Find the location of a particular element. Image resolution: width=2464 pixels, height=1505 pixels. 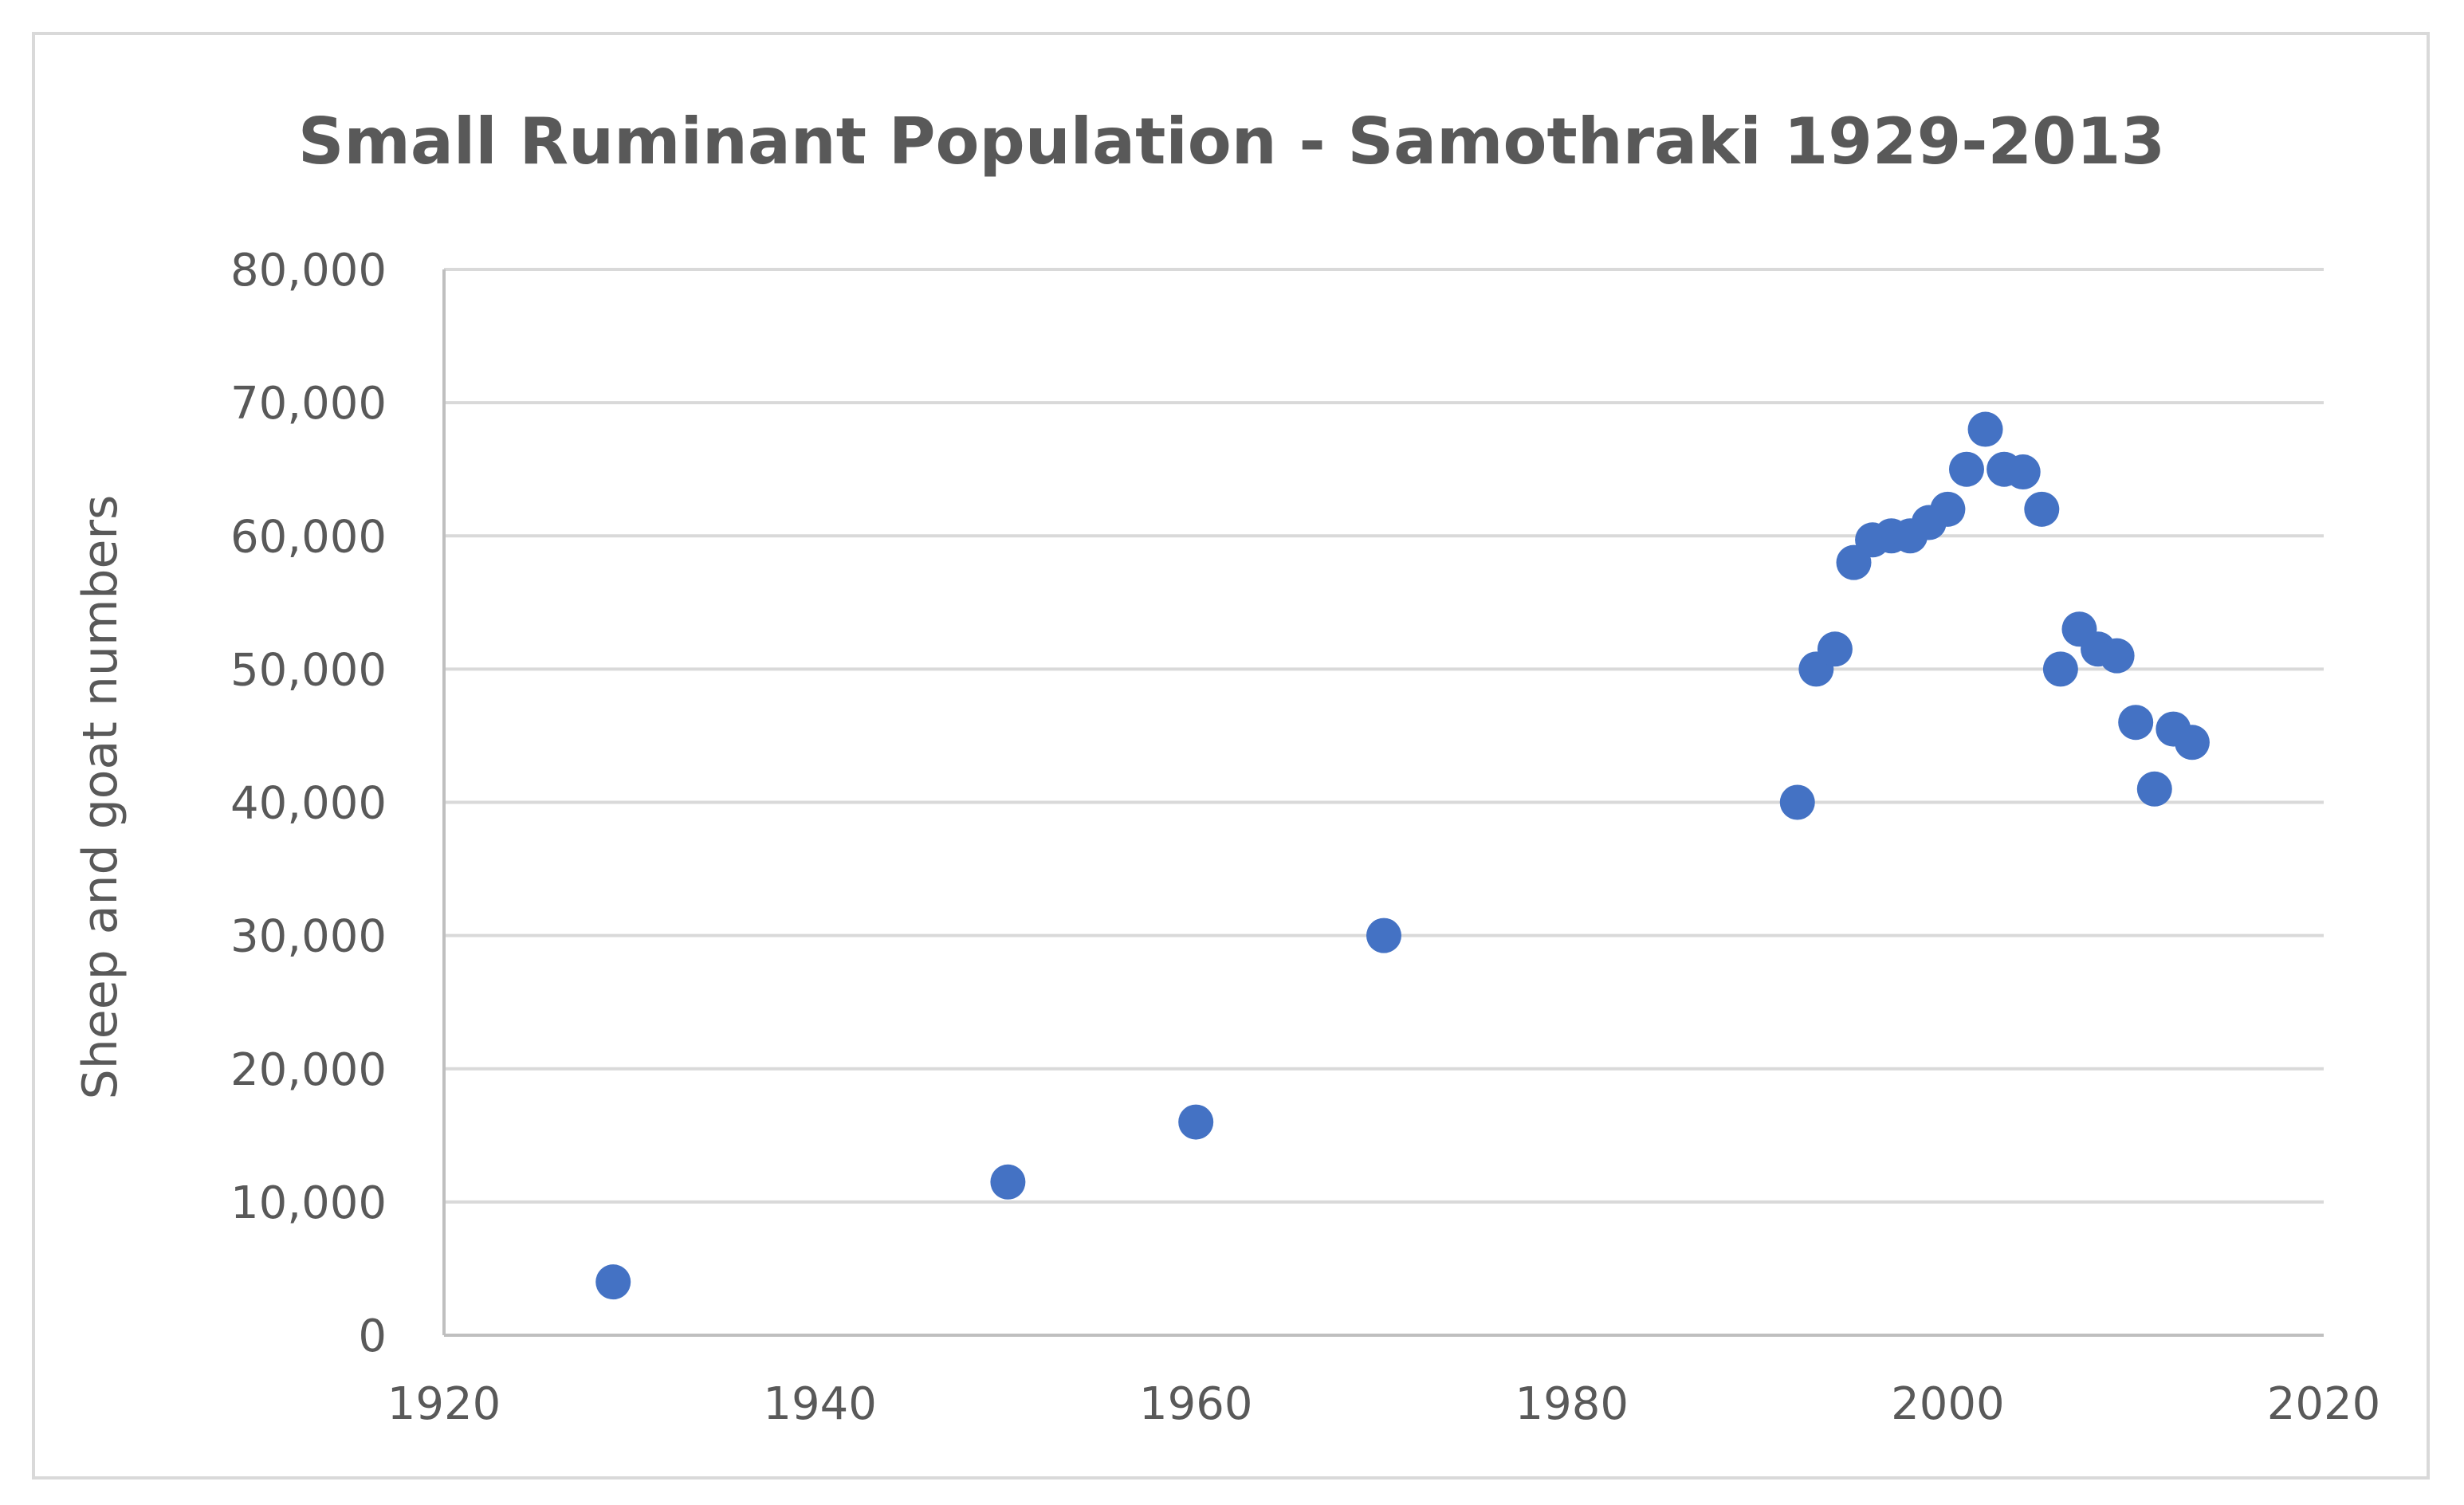

y-tick-label: 10,000 is located at coordinates (308, 1203).